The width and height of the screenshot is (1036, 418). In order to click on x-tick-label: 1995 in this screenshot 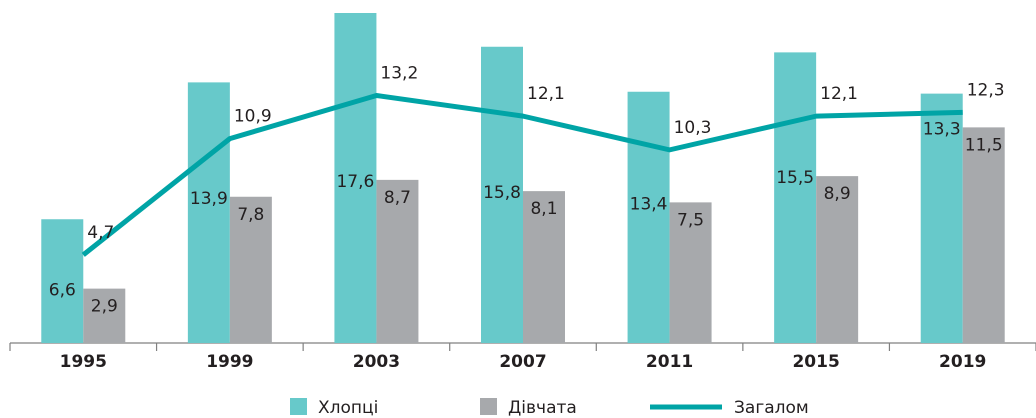, I will do `click(83, 362)`.